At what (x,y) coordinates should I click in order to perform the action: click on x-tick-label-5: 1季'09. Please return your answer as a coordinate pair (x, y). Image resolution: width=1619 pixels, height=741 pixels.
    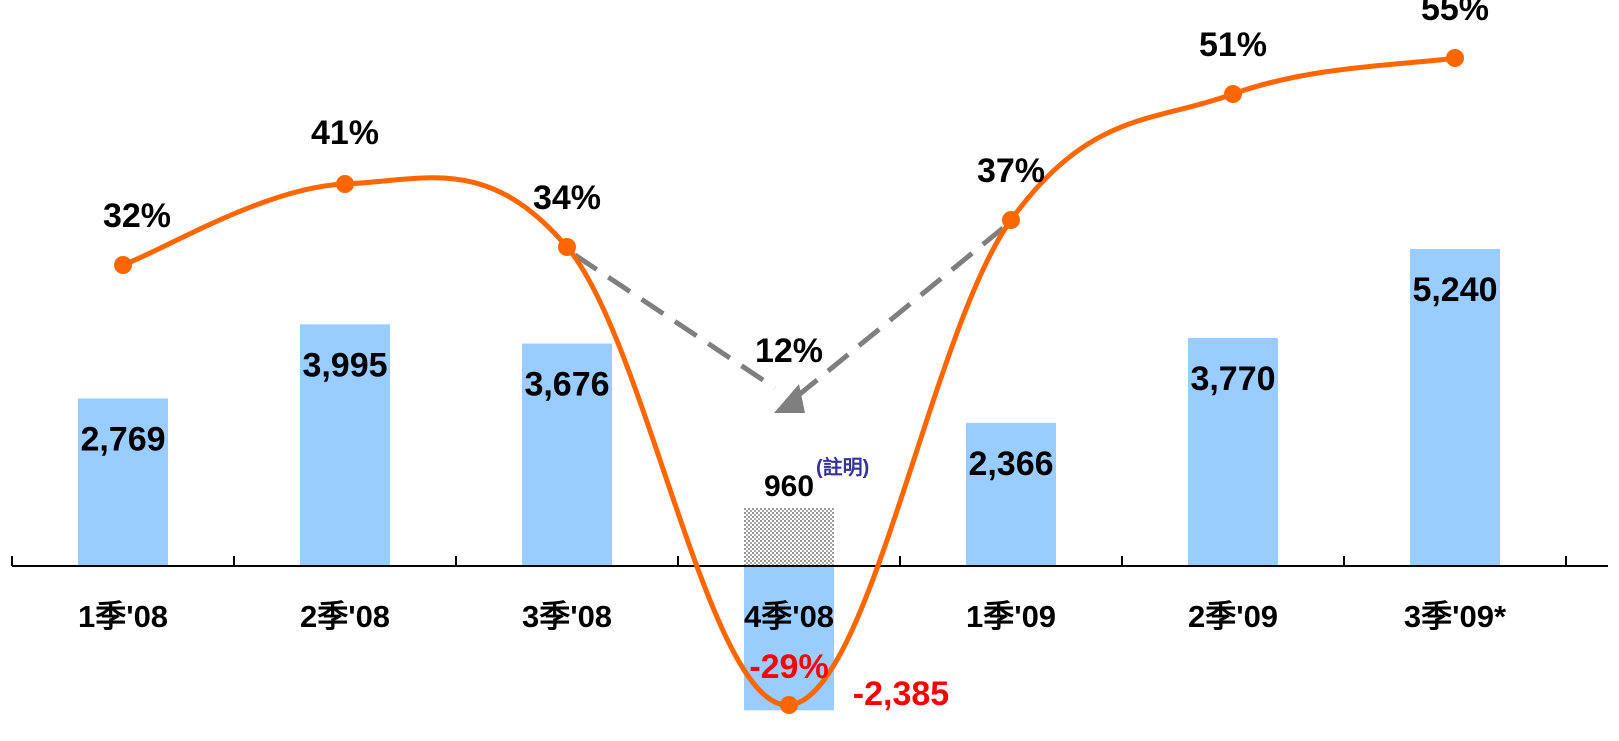
    Looking at the image, I should click on (1011, 616).